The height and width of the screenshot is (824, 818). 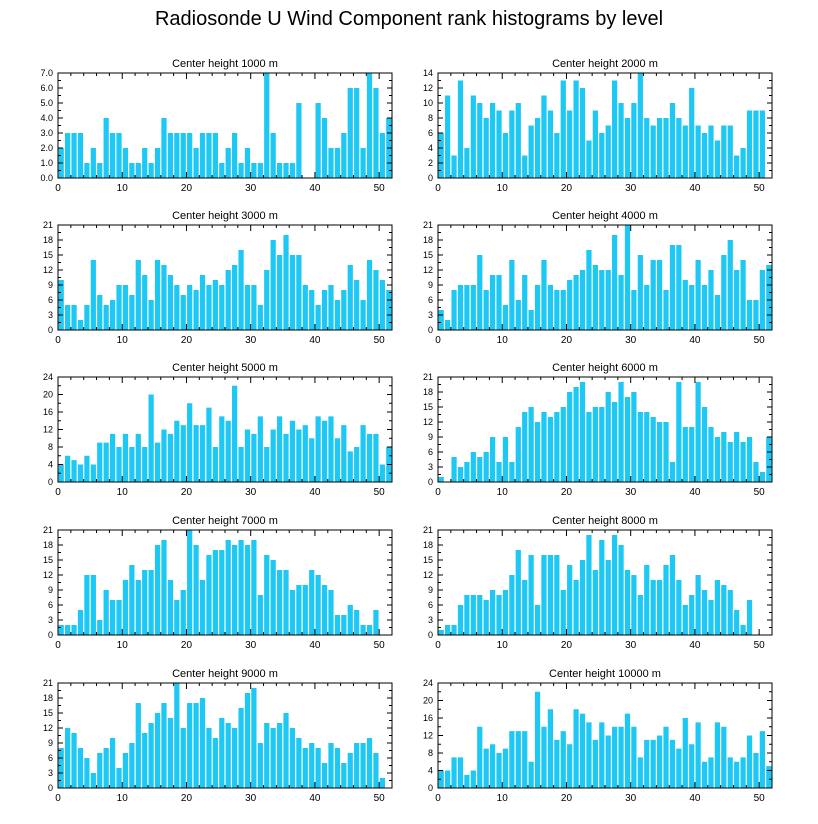 I want to click on y-tick-label: 9, so click(x=430, y=437).